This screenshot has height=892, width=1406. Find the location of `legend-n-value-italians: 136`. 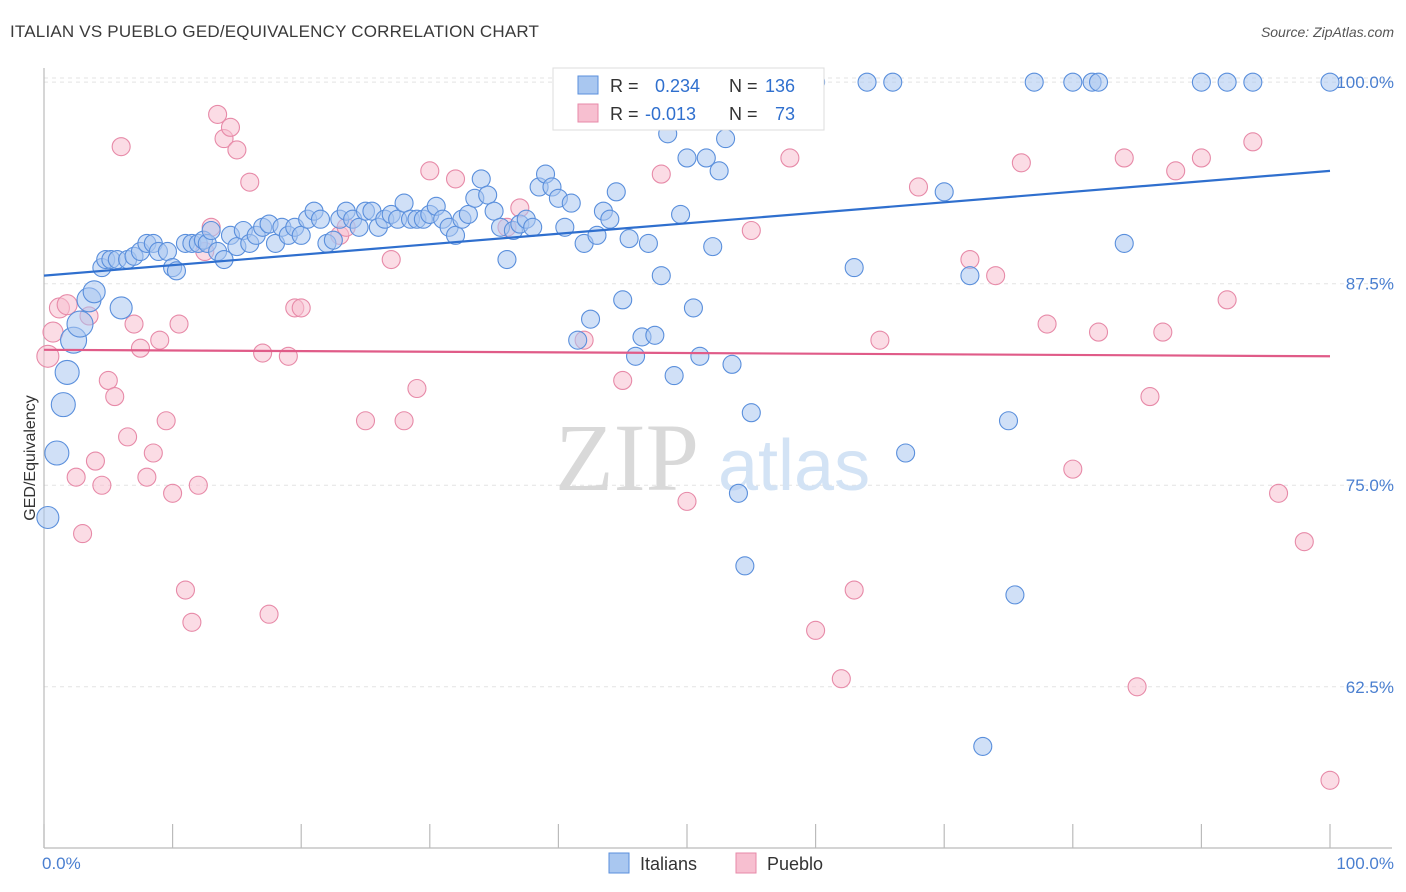

legend-n-value-italians: 136 is located at coordinates (780, 86).